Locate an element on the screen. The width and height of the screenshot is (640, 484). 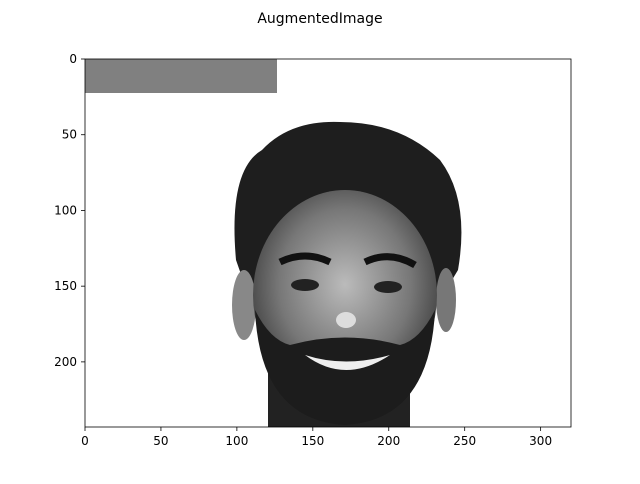
x-tick-label: 300 is located at coordinates (540, 441).